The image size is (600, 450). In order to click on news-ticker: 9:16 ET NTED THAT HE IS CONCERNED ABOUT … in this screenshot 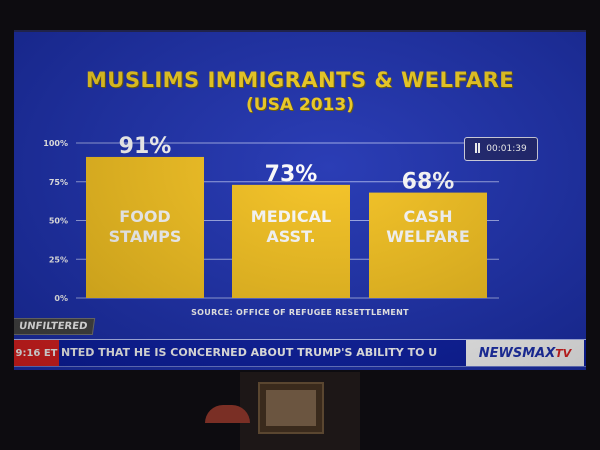, I will do `click(300, 353)`.